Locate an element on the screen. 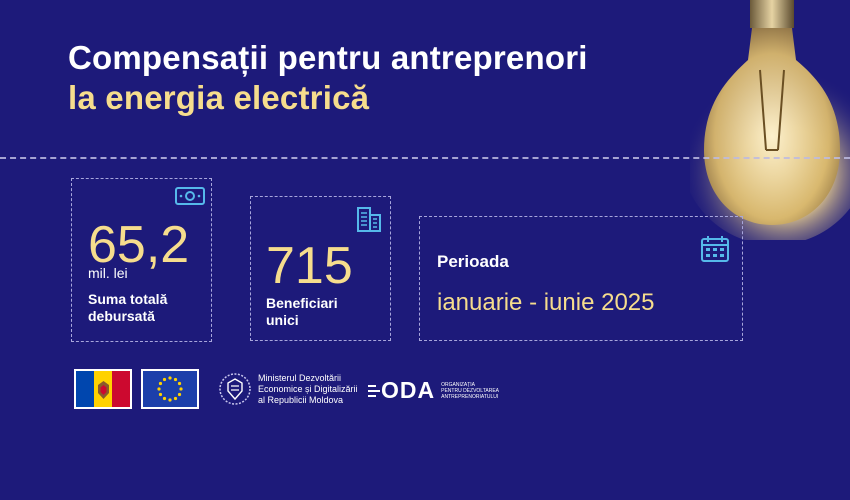 The height and width of the screenshot is (500, 850). ministry-emblem-icon is located at coordinates (235, 389).